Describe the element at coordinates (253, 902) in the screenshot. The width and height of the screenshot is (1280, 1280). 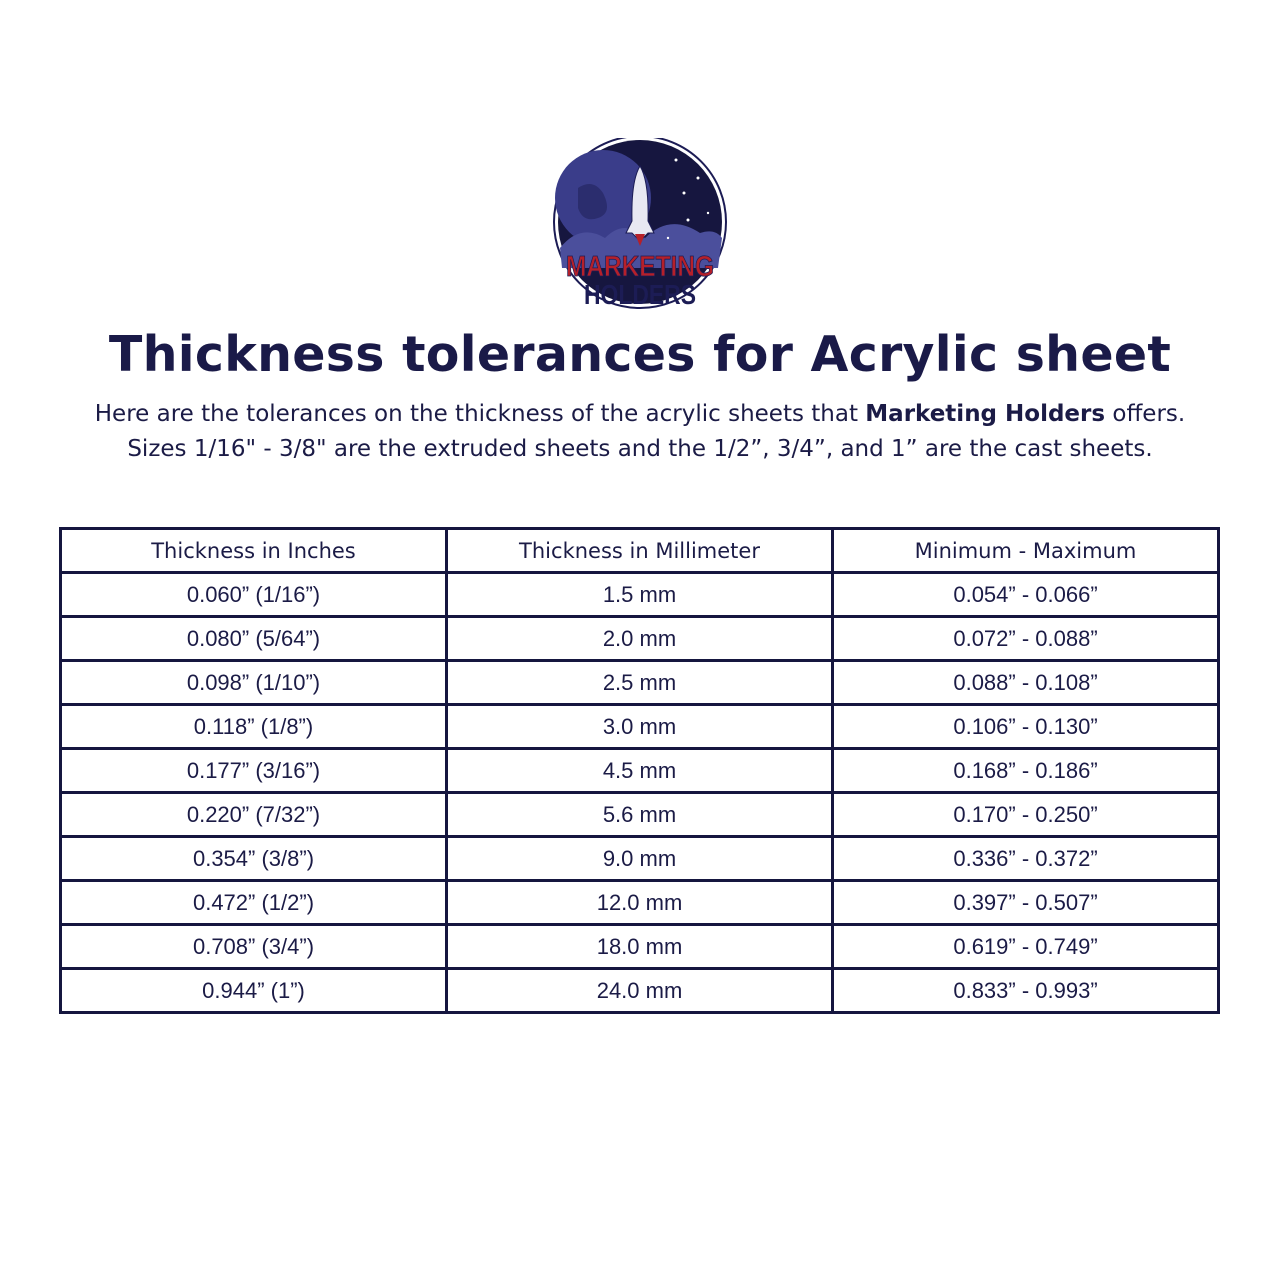
I see `cell-inches: 0.472” (1/2”)` at that location.